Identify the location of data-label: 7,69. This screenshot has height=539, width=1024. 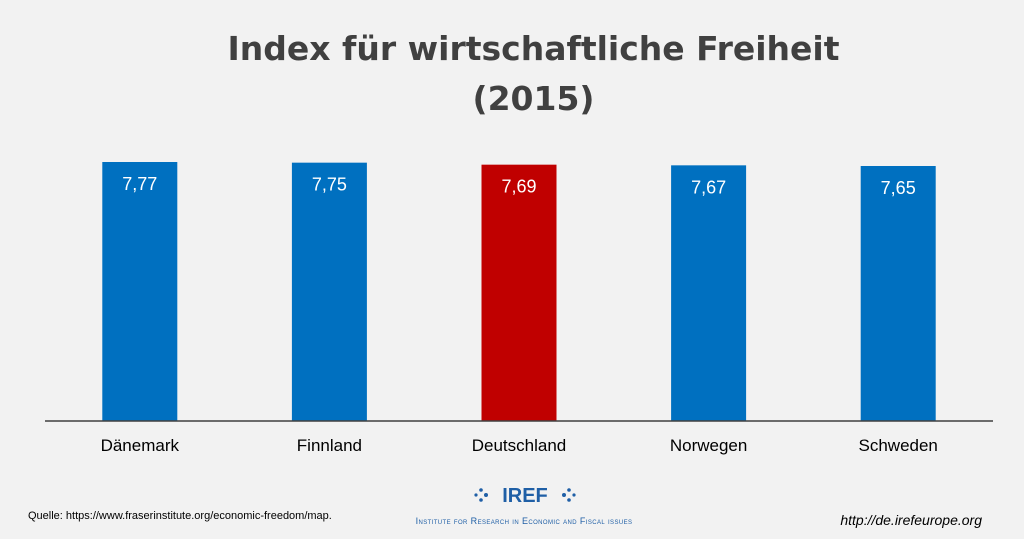
(518, 187).